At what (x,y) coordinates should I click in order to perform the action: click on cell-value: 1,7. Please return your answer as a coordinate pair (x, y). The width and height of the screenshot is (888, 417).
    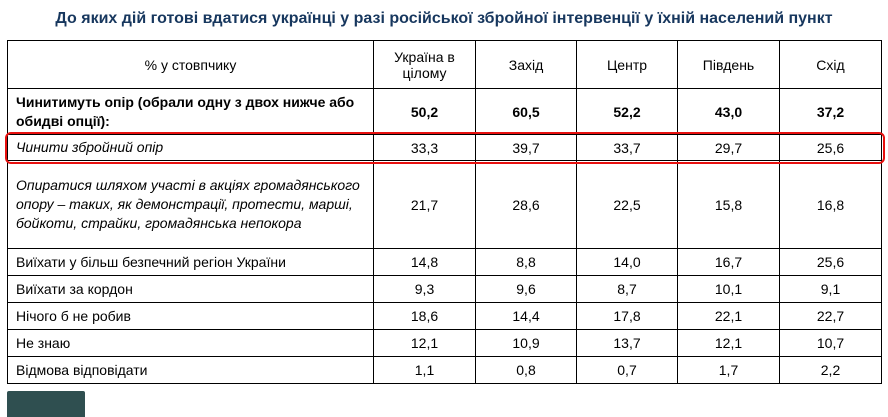
    Looking at the image, I should click on (728, 370).